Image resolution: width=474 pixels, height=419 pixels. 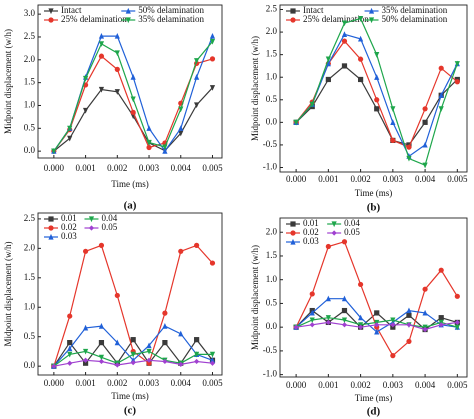 What do you see at coordinates (270, 350) in the screenshot?
I see `y-tick-label: -0.5` at bounding box center [270, 350].